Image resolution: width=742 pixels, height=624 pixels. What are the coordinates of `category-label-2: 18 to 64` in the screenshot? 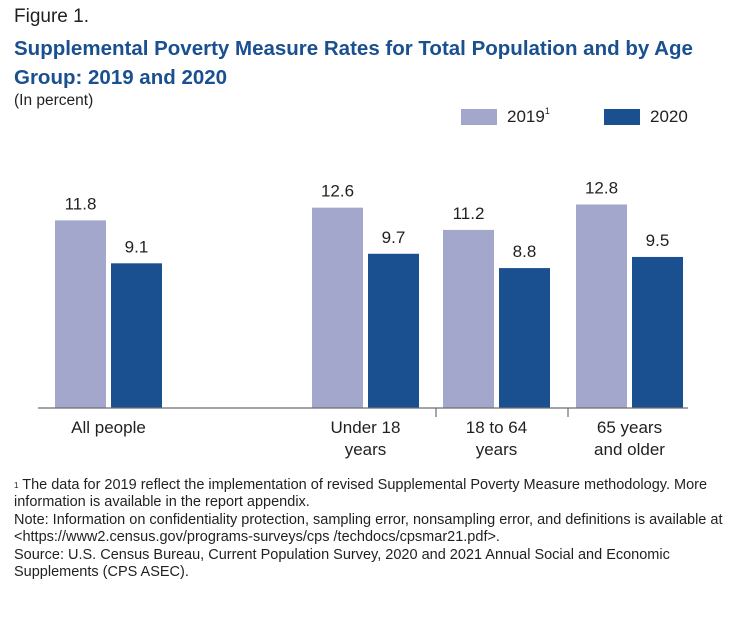 It's located at (496, 427).